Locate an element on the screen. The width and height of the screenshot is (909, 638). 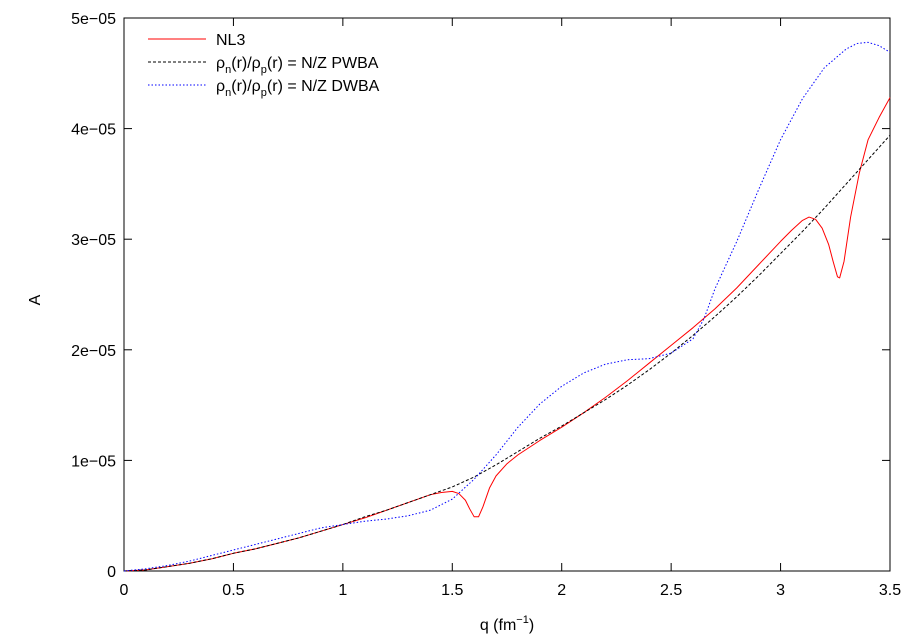
x-tick-label: 0 is located at coordinates (124, 590).